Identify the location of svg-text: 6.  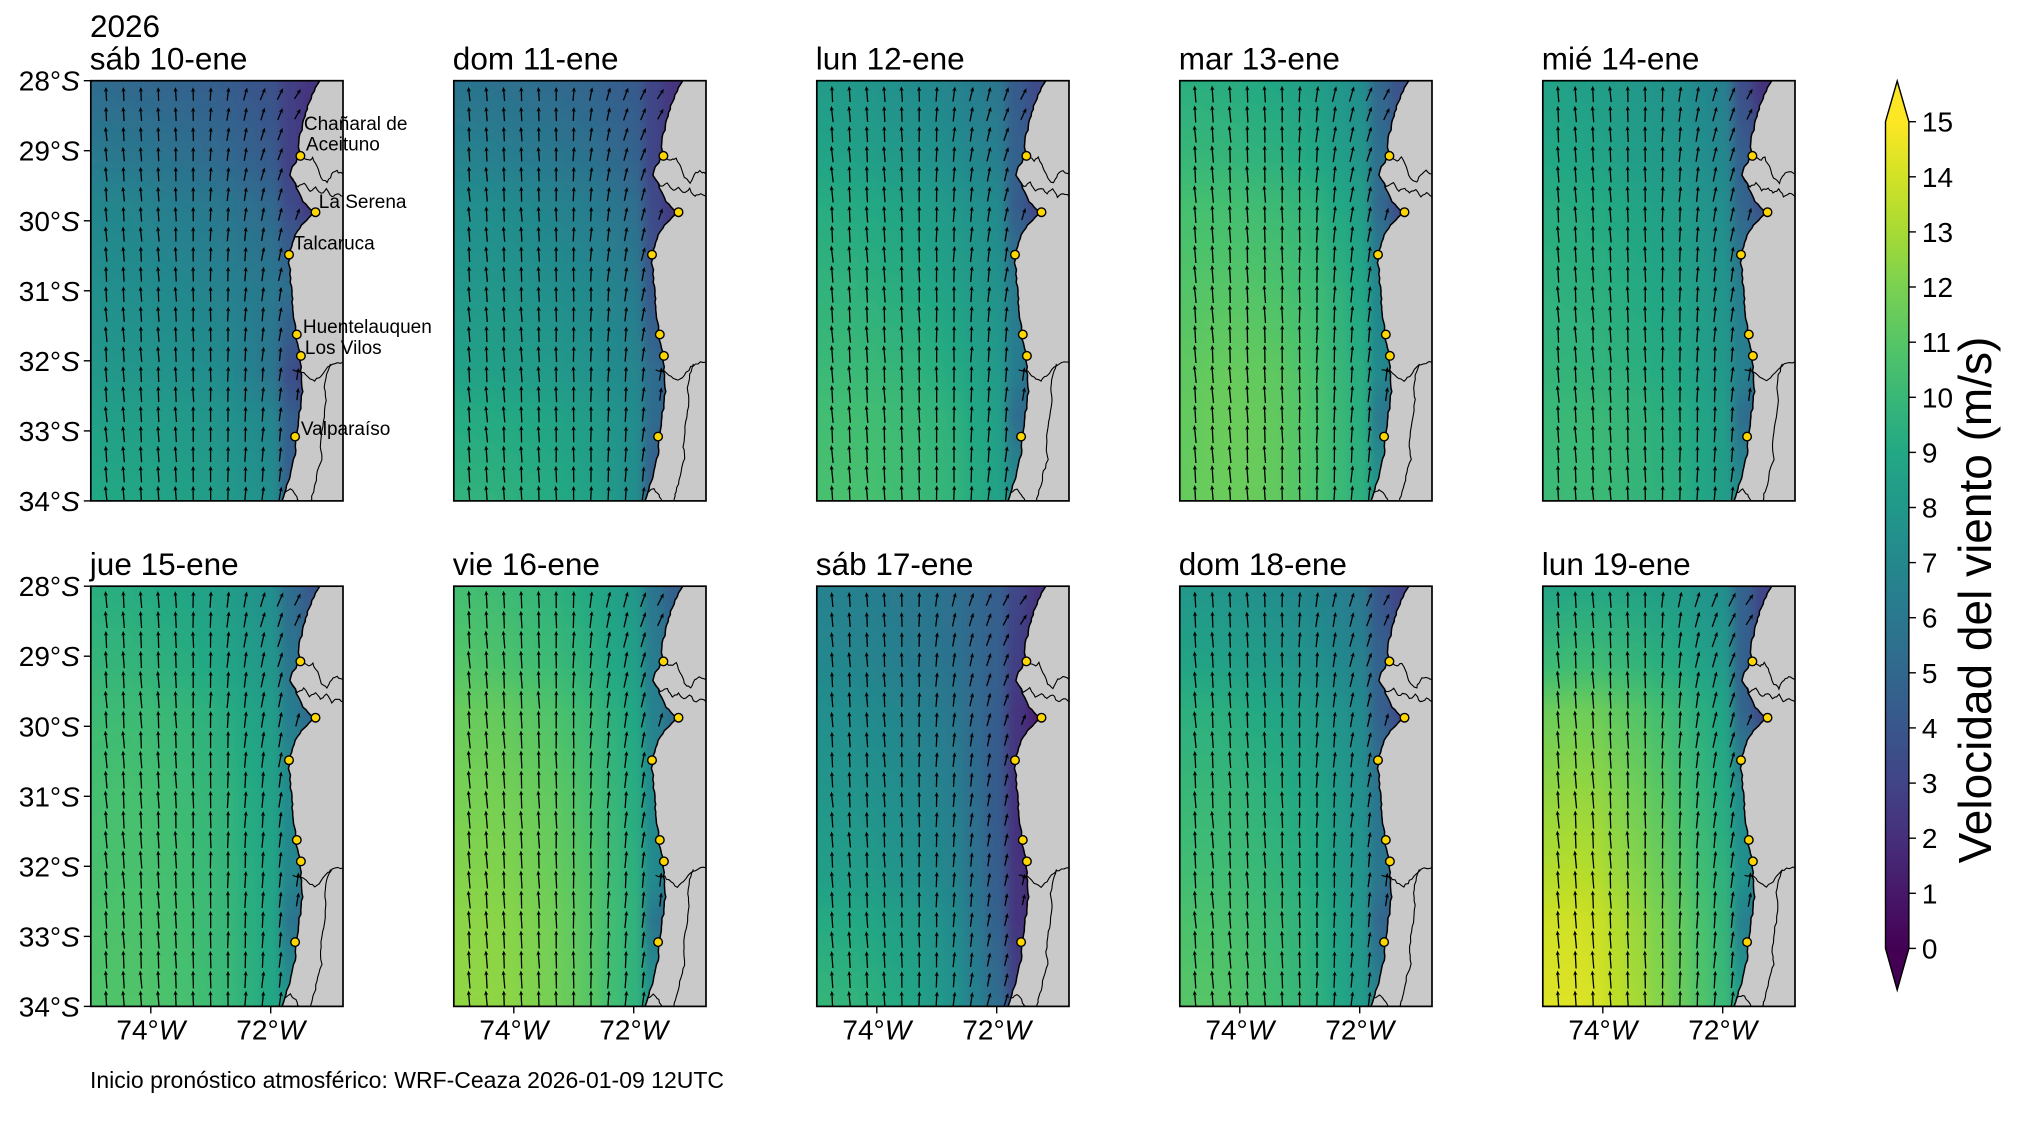
(1930, 618).